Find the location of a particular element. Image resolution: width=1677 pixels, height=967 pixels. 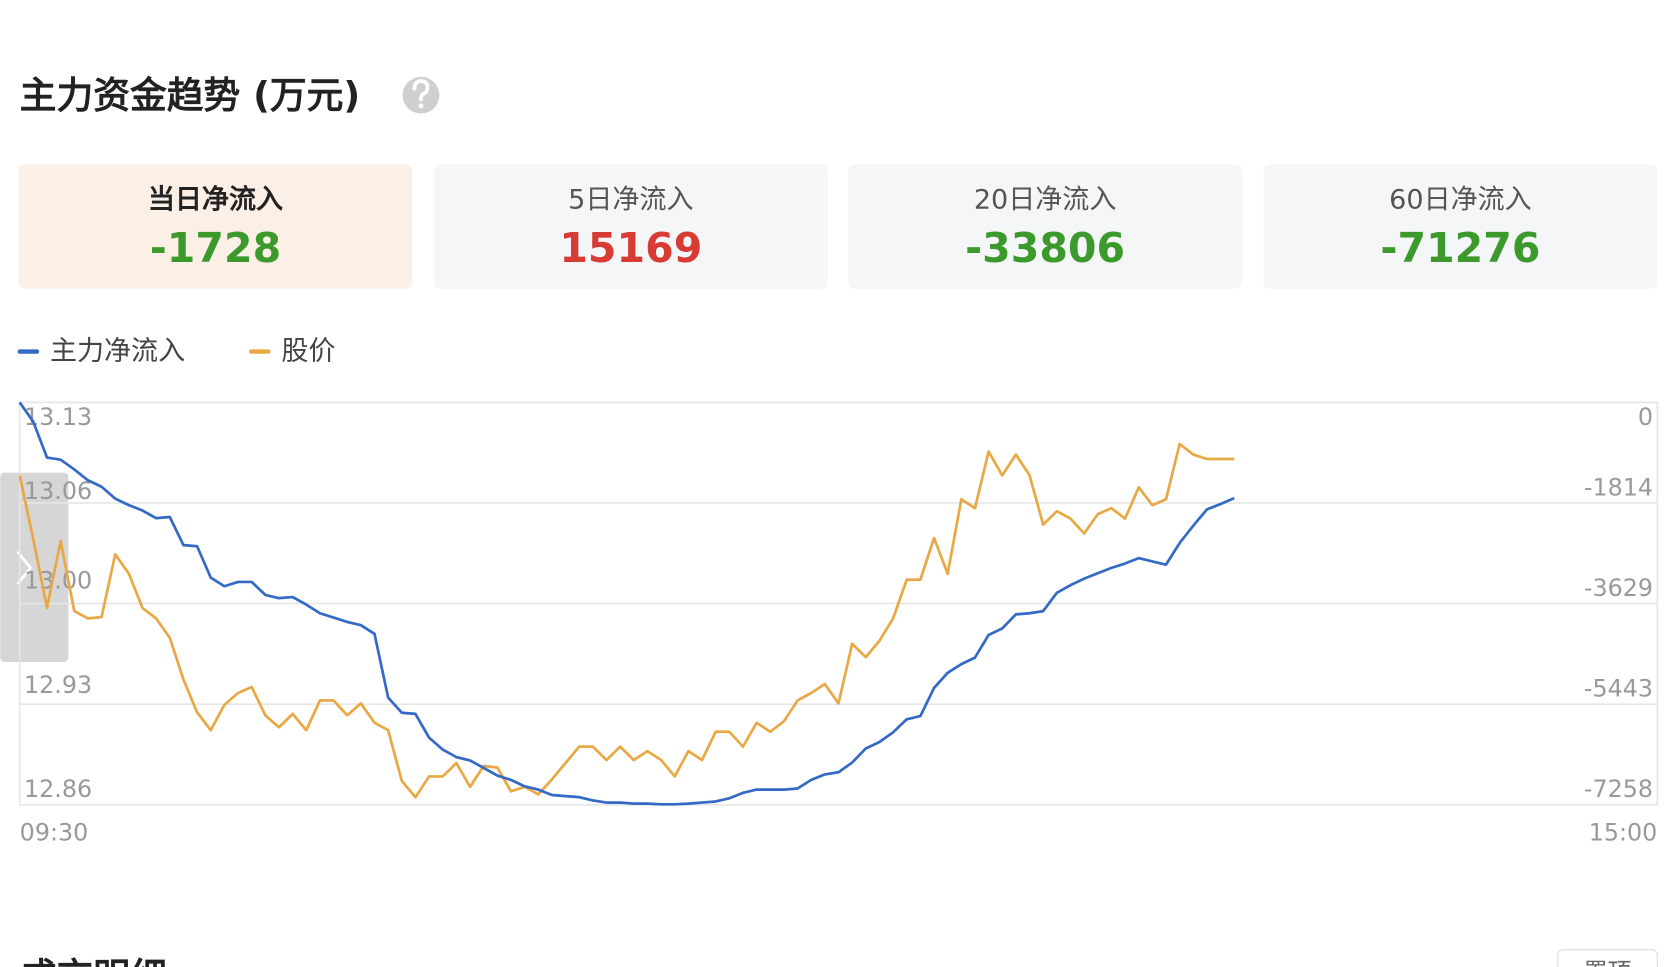

x-tick-label: 15:00 is located at coordinates (1623, 832).